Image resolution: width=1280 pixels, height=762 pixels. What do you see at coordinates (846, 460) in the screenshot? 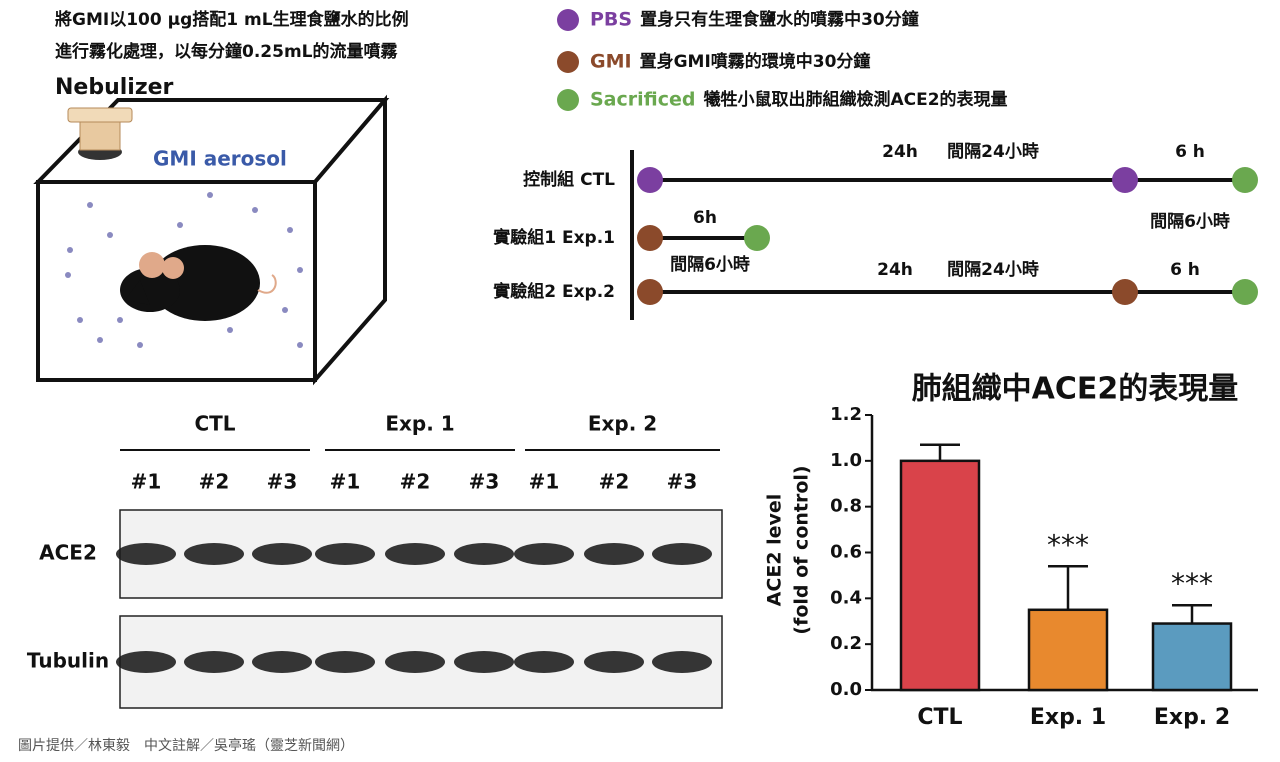
I see `y-tick-label: 1.0` at bounding box center [846, 460].